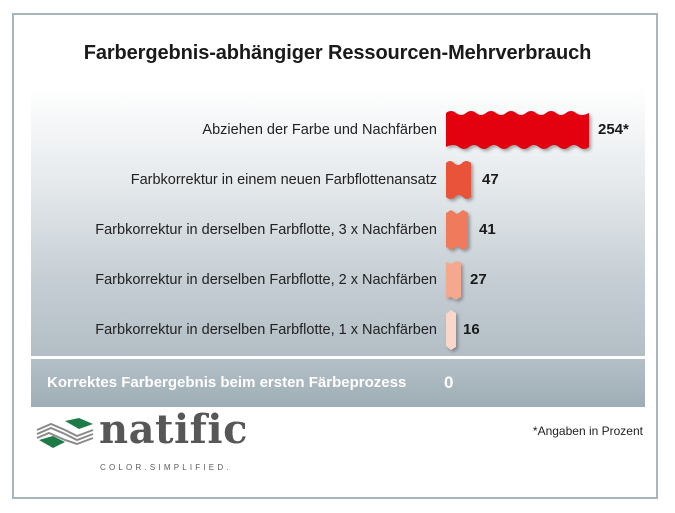 The height and width of the screenshot is (513, 675). I want to click on natific-logo: natific COLOR.SIMPLIFIED., so click(141, 439).